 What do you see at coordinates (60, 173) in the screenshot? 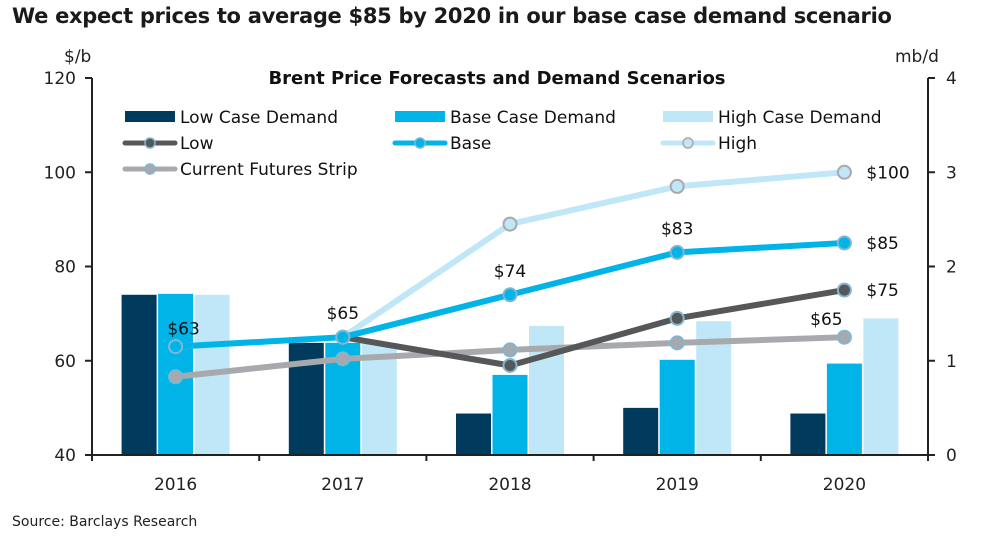
I see `left-tick-label: 100` at bounding box center [60, 173].